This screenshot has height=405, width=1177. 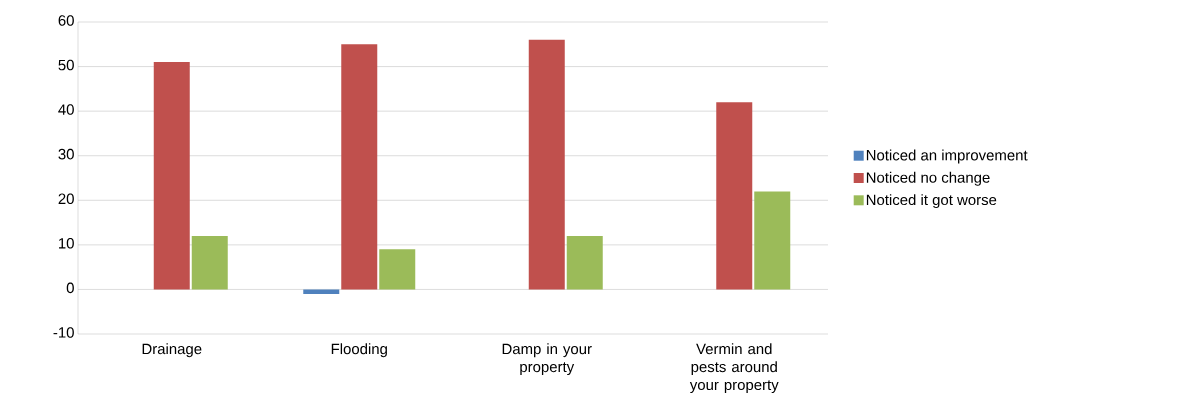 What do you see at coordinates (70, 288) in the screenshot?
I see `y-tick-label: 0` at bounding box center [70, 288].